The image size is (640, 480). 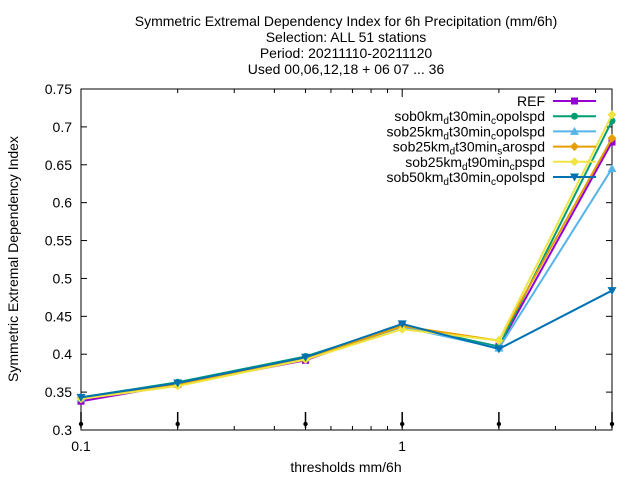 What do you see at coordinates (466, 132) in the screenshot?
I see `legend-label: sob25kmdt30mincopolspd` at bounding box center [466, 132].